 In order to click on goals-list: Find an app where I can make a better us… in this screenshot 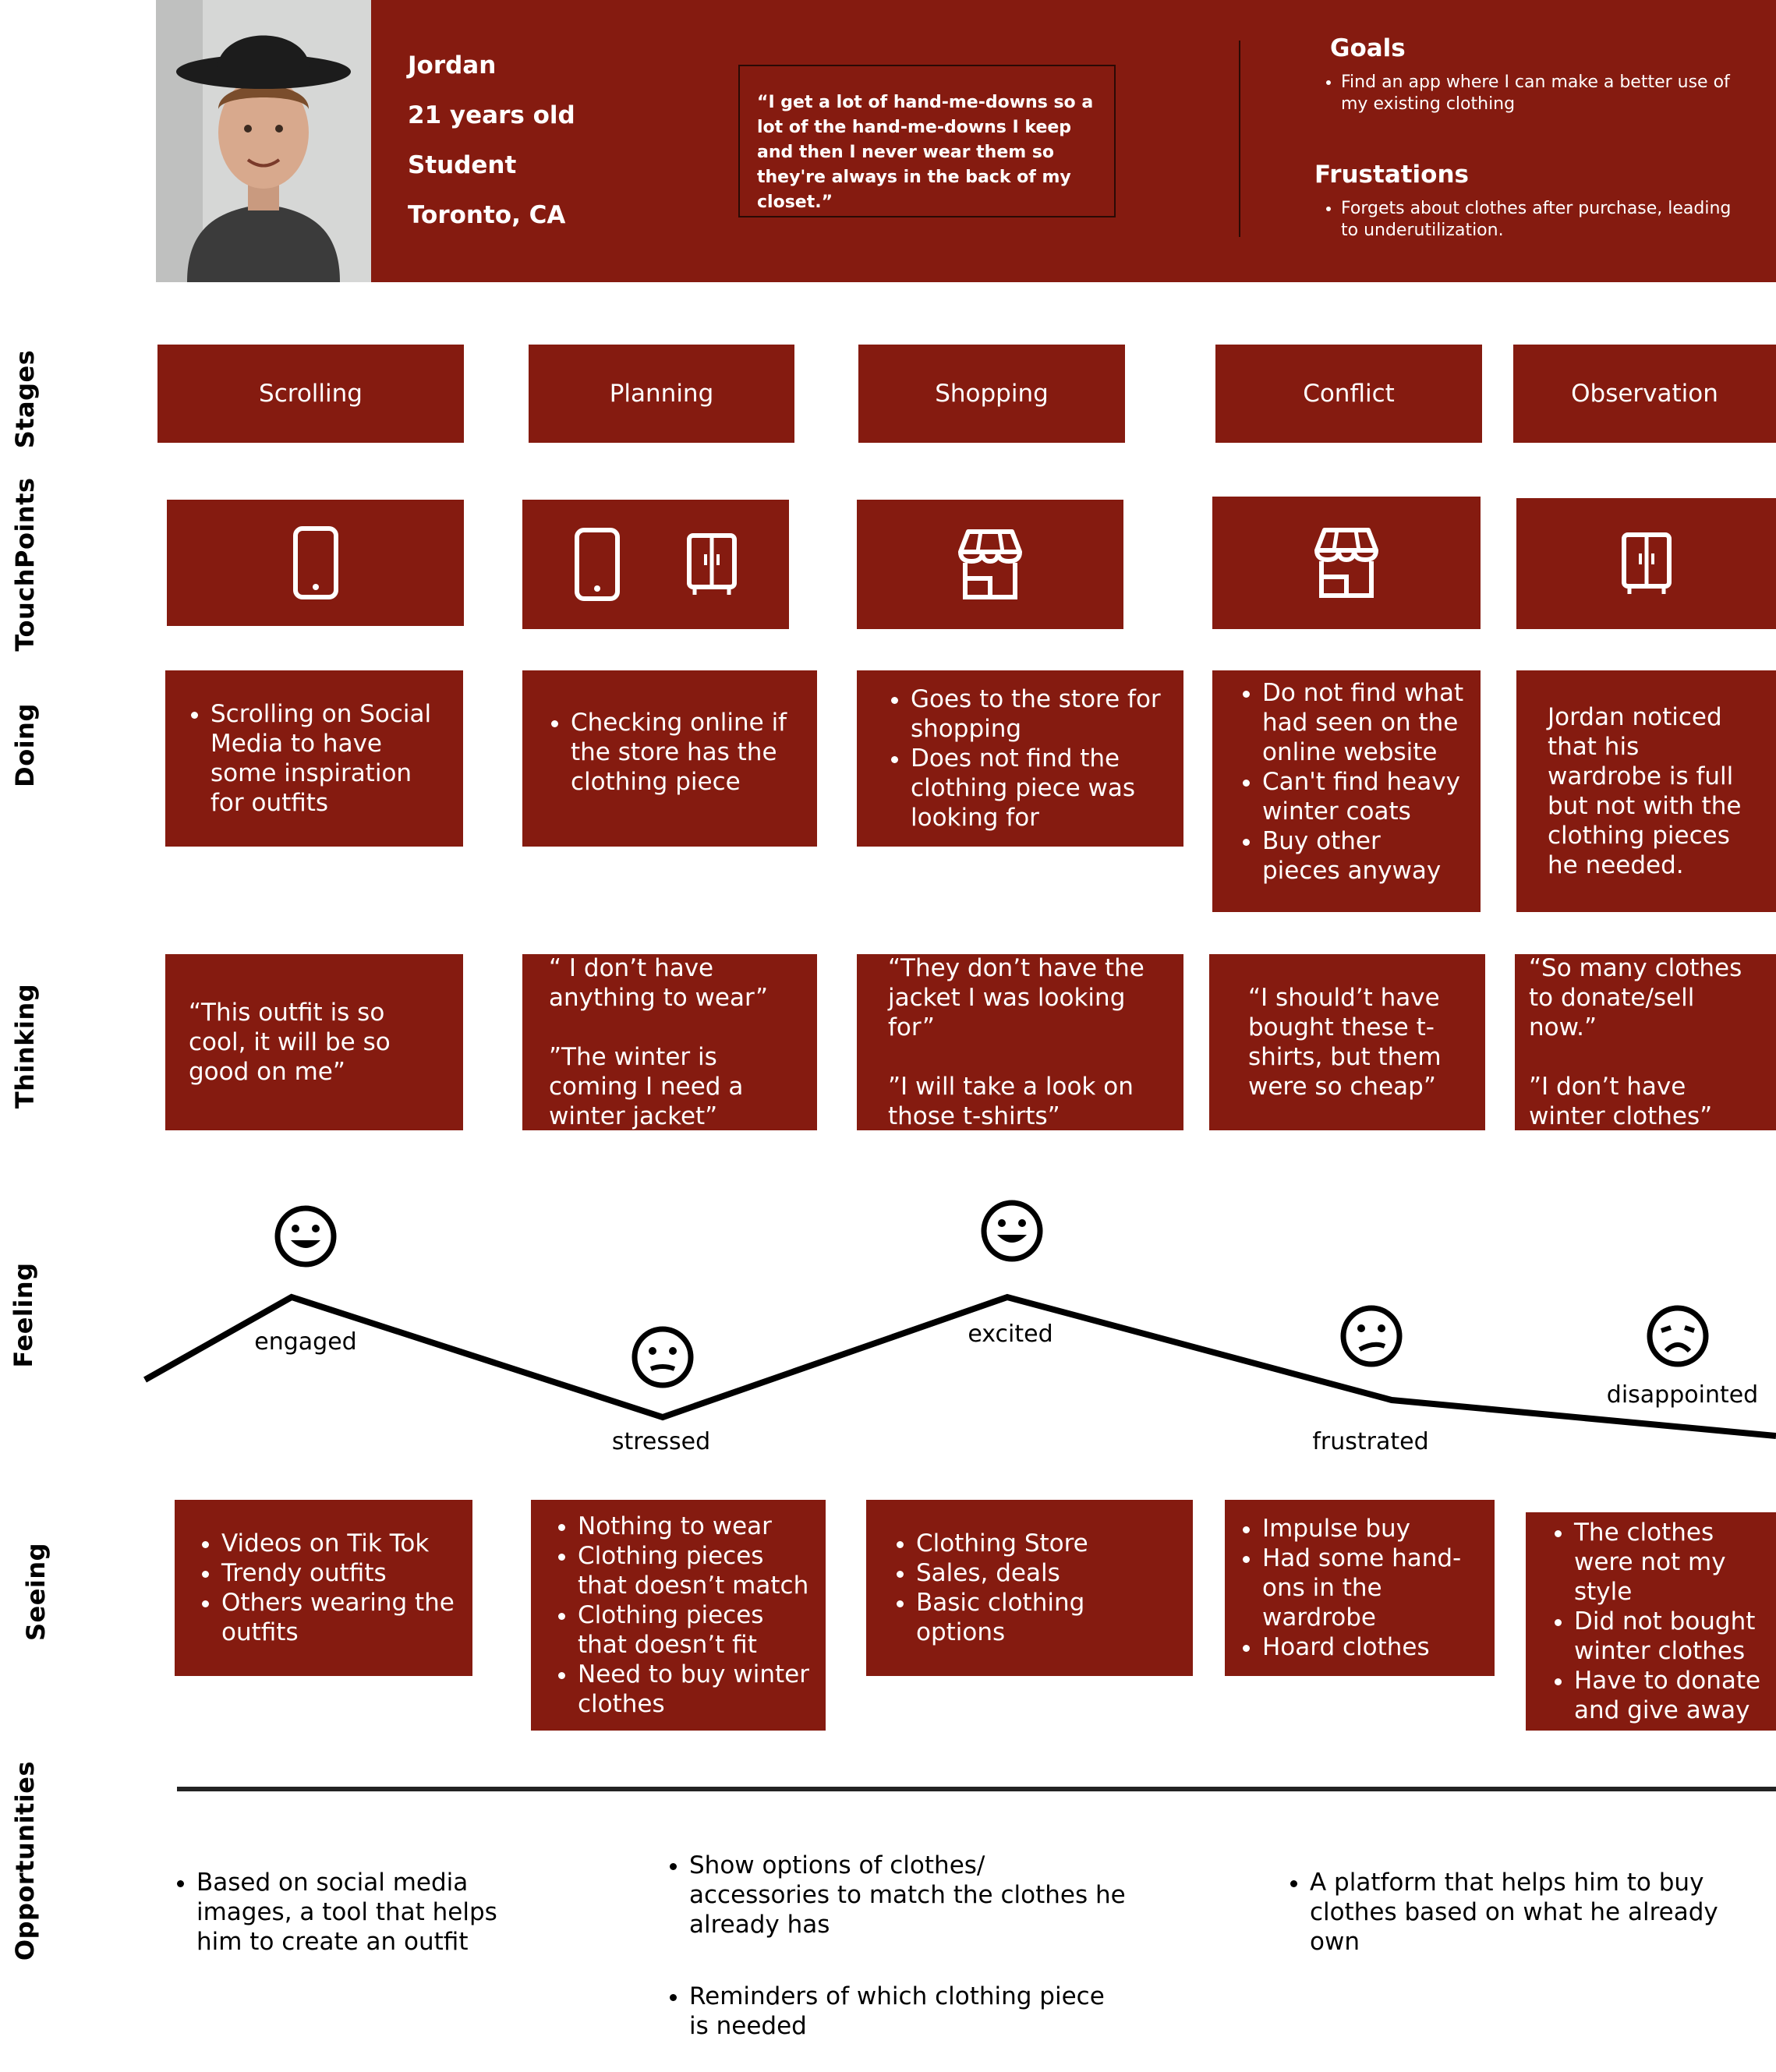, I will do `click(1532, 93)`.